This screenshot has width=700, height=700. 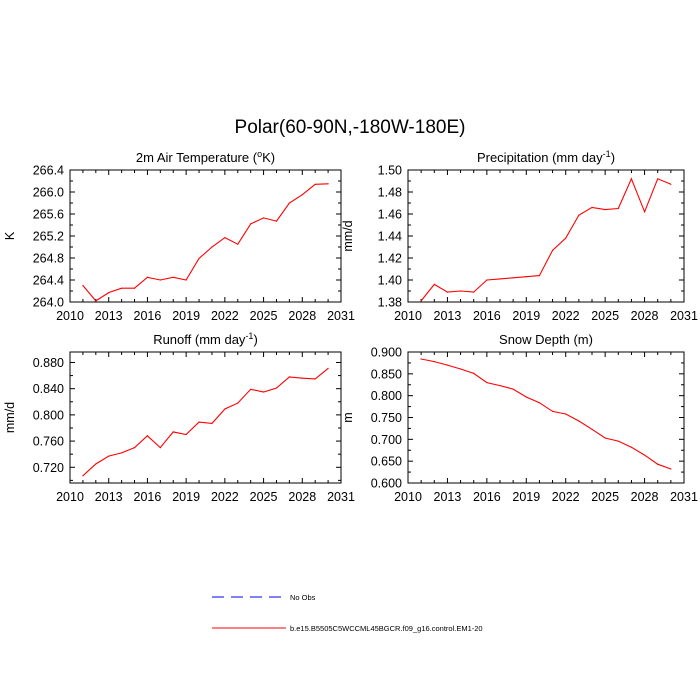 What do you see at coordinates (48, 237) in the screenshot?
I see `y-tick-label: 265.2` at bounding box center [48, 237].